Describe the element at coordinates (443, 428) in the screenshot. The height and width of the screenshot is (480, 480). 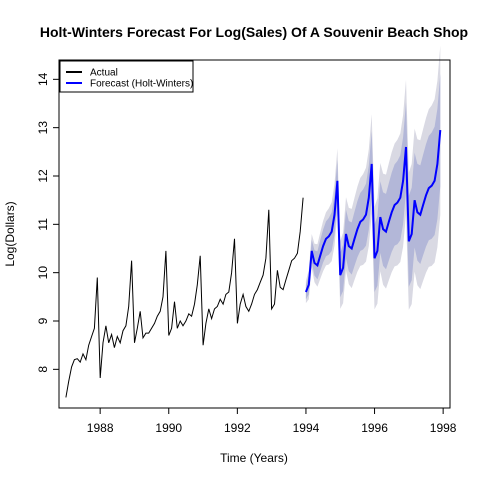
I see `x-tick-label-1998: 1998` at that location.